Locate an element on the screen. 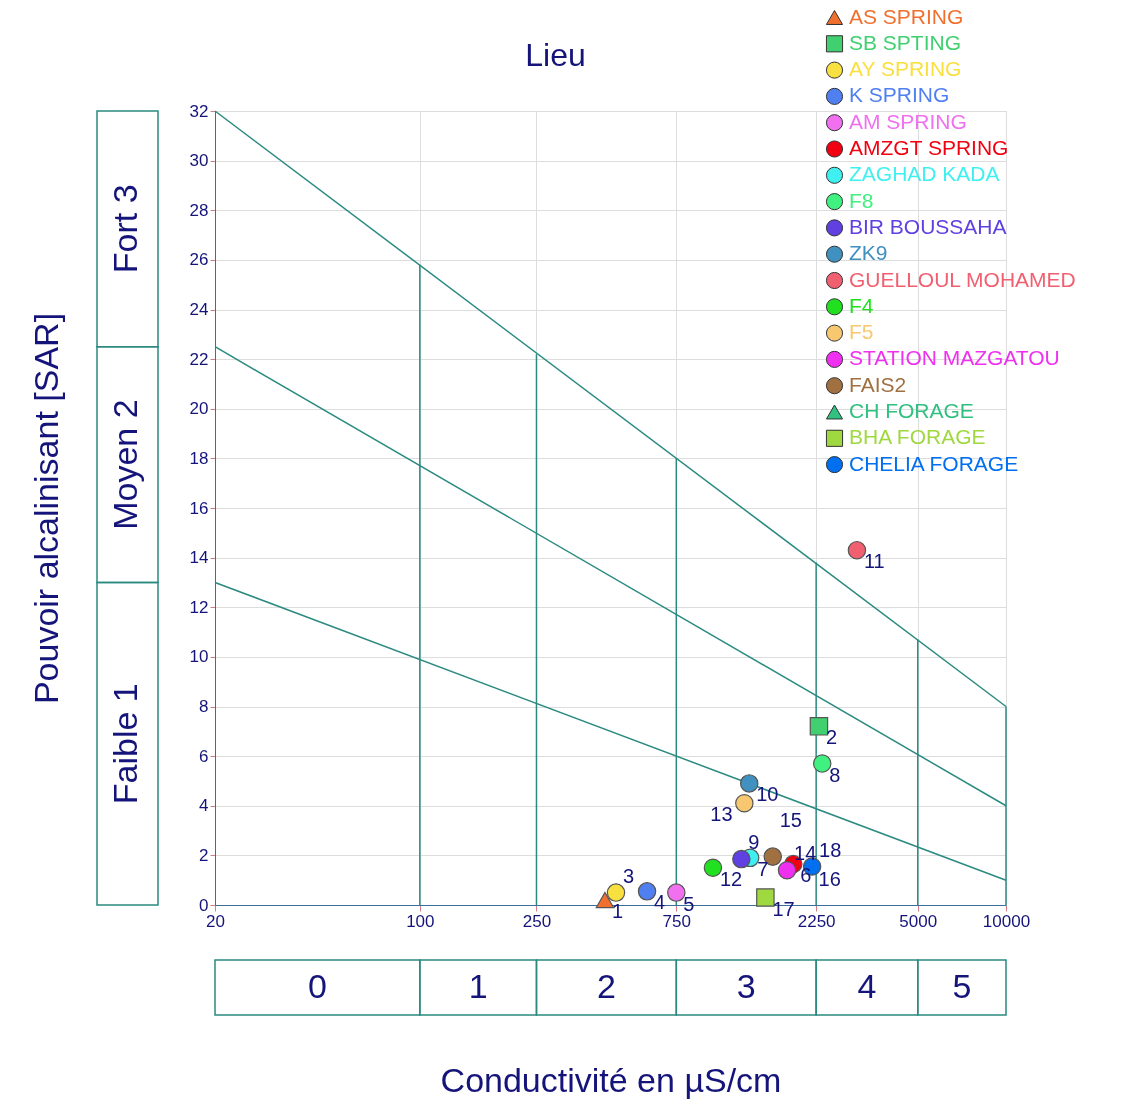 The image size is (1121, 1106). text: Faible 1 is located at coordinates (125, 744).